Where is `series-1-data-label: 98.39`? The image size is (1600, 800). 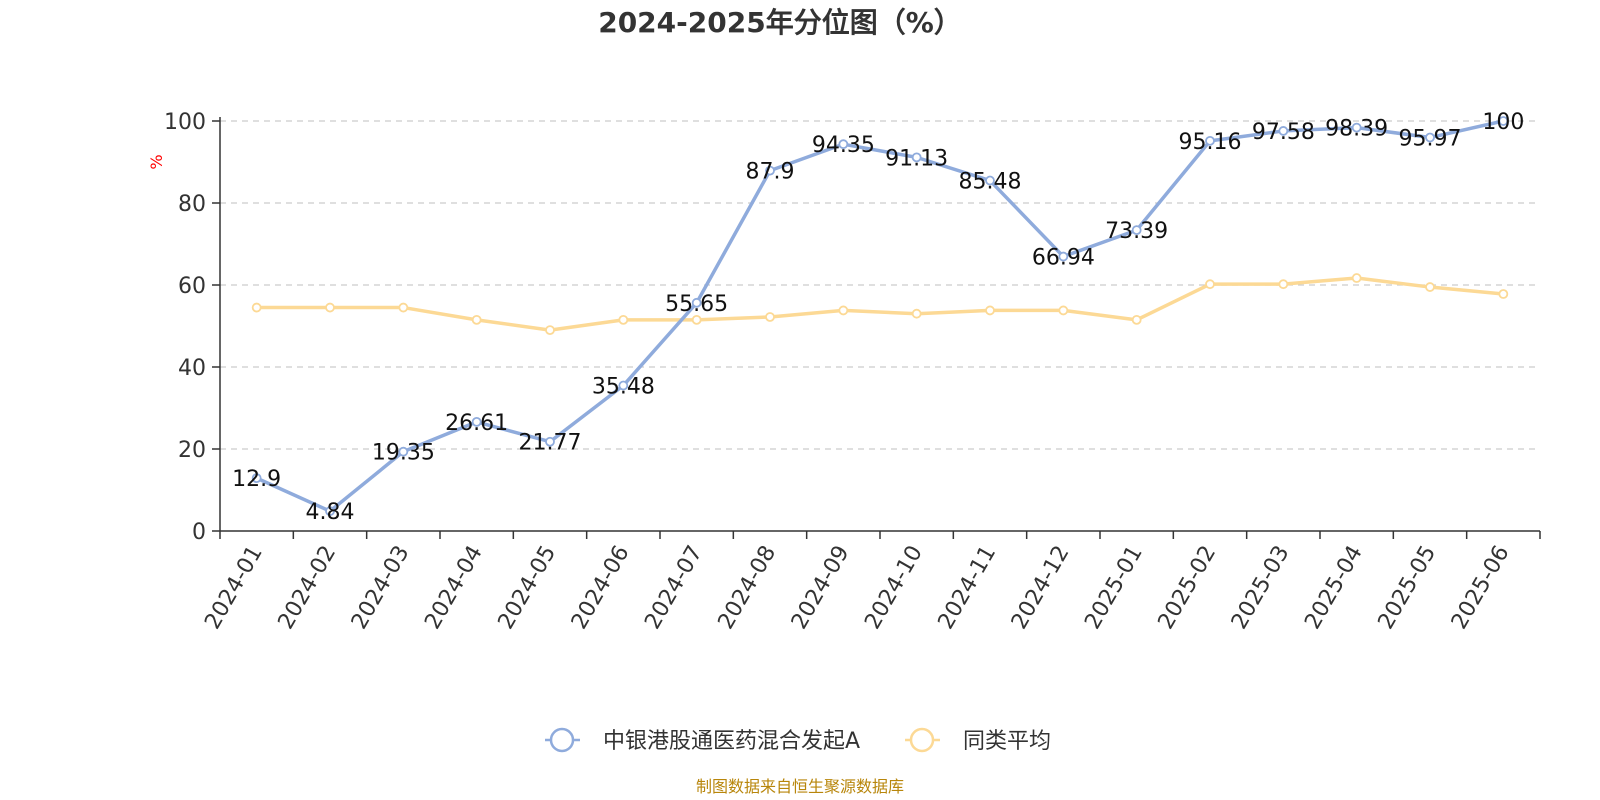
series-1-data-label: 98.39 is located at coordinates (1356, 129).